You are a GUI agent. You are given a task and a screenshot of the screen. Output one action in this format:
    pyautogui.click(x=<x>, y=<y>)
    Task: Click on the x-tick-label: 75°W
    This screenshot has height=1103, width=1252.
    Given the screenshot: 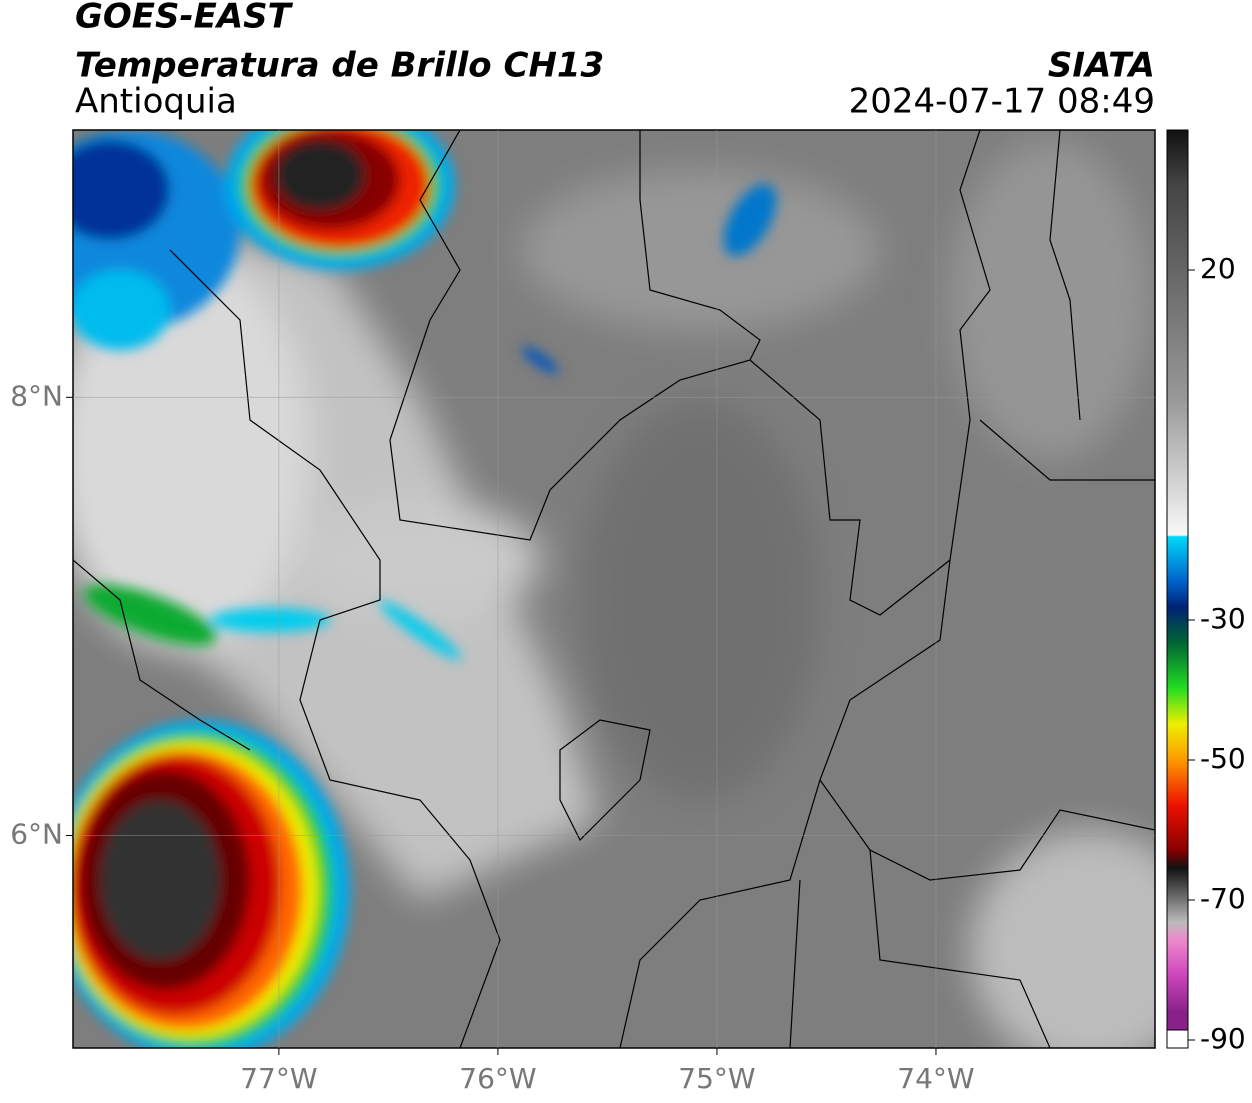 What is the action you would take?
    pyautogui.click(x=716, y=1078)
    